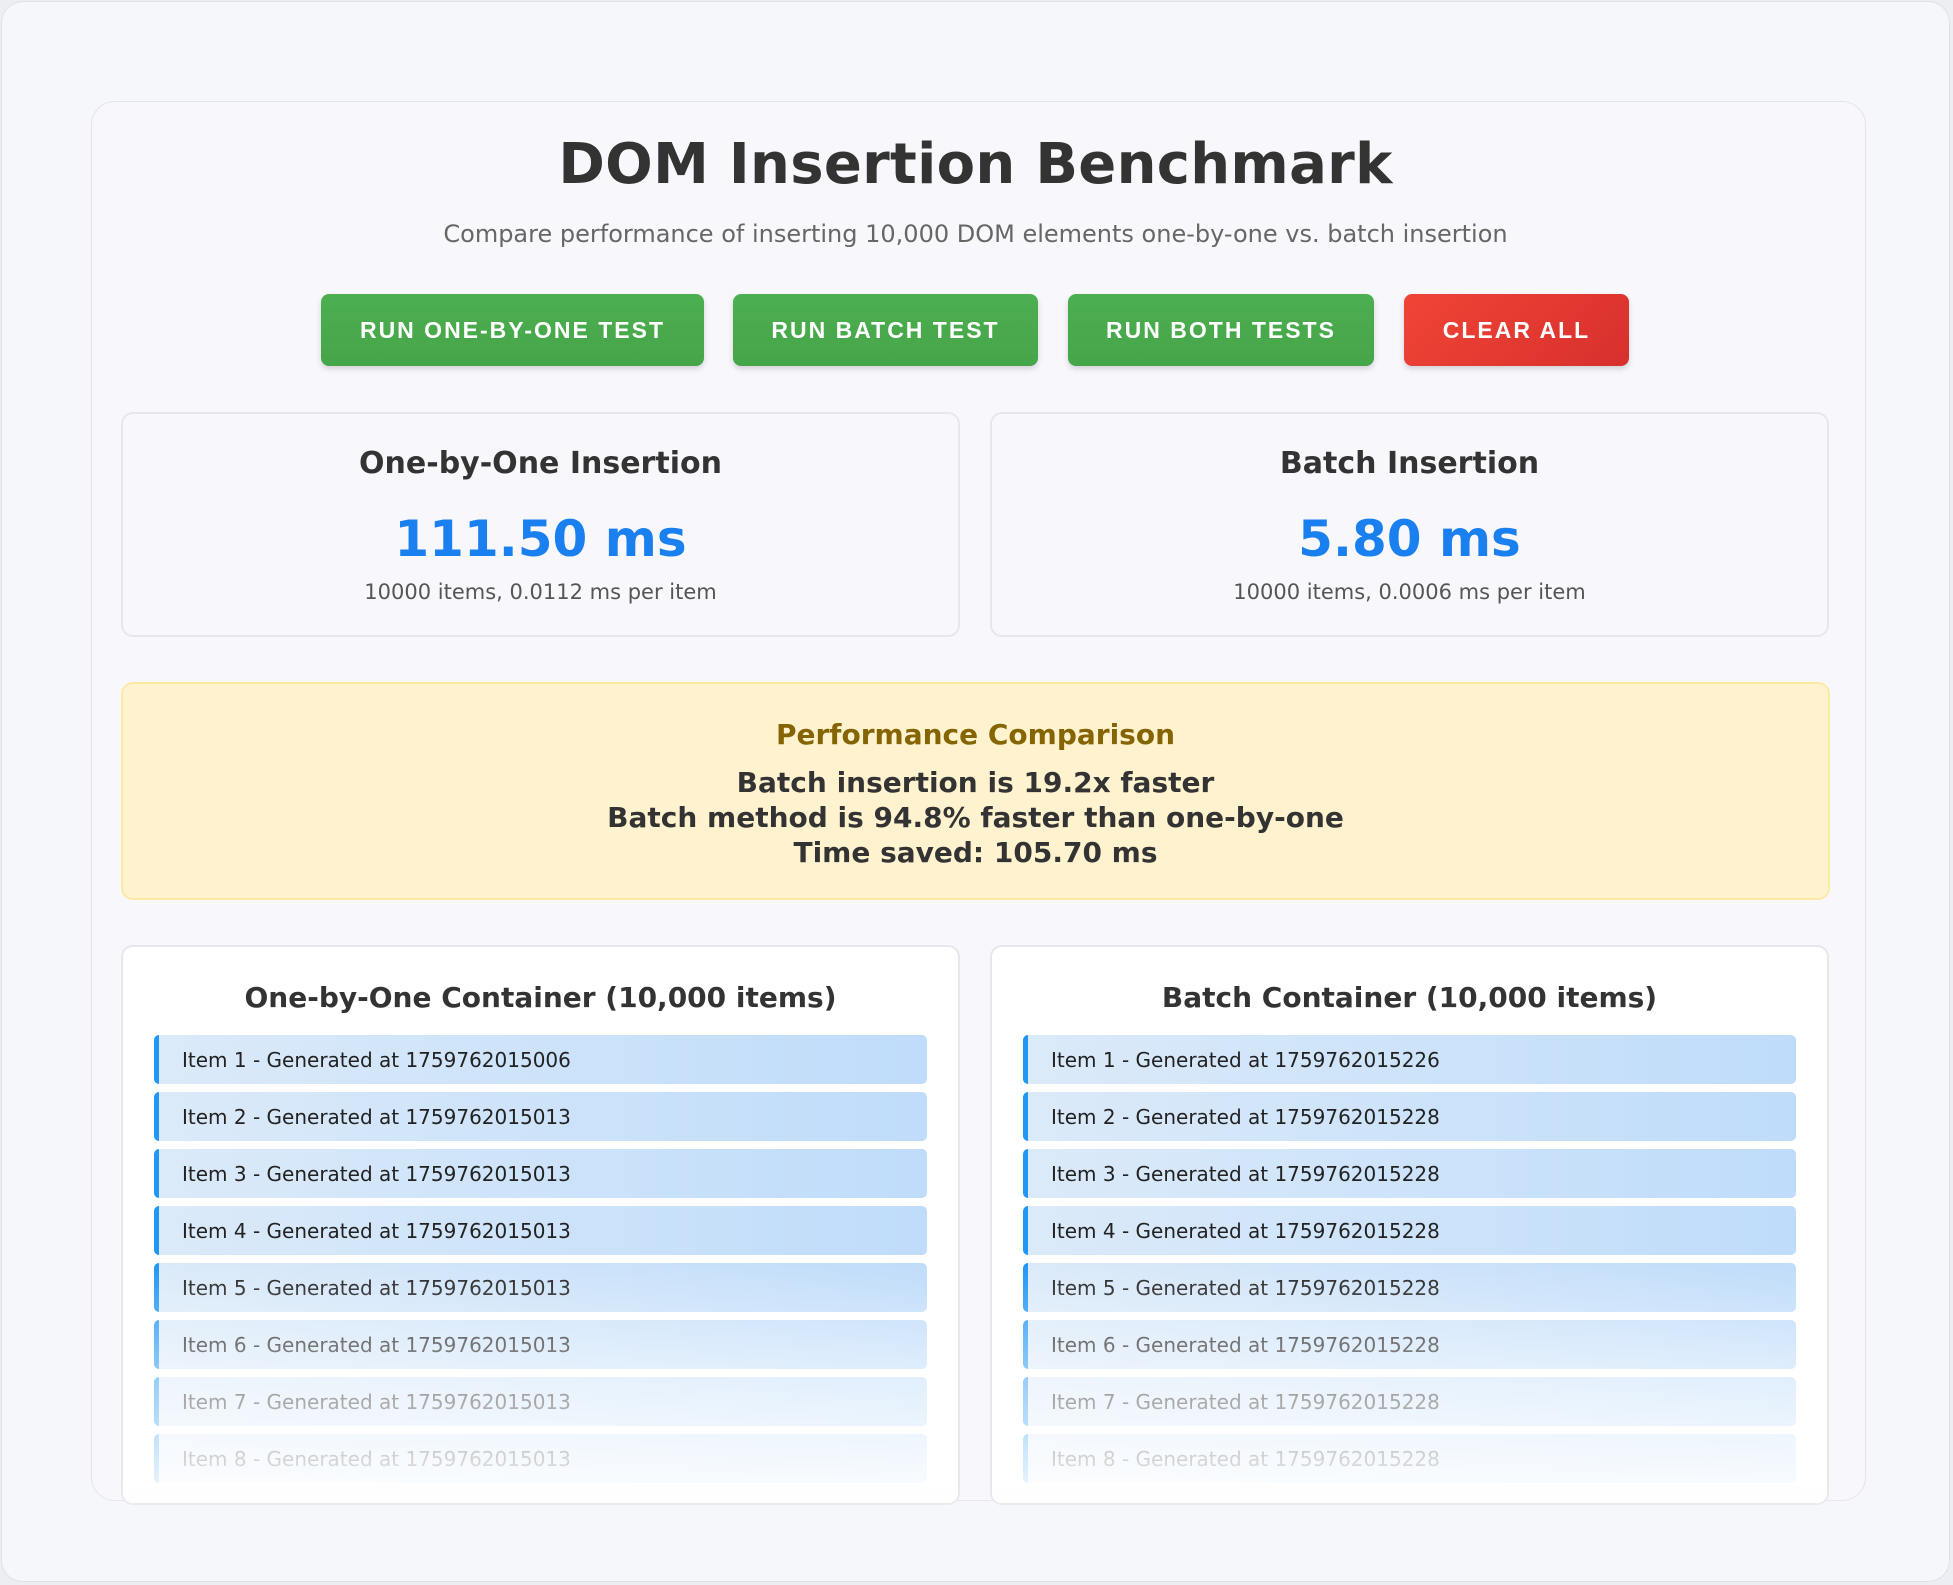 Image resolution: width=1953 pixels, height=1585 pixels. What do you see at coordinates (975, 734) in the screenshot?
I see `comparison-title: Performance Comparison` at bounding box center [975, 734].